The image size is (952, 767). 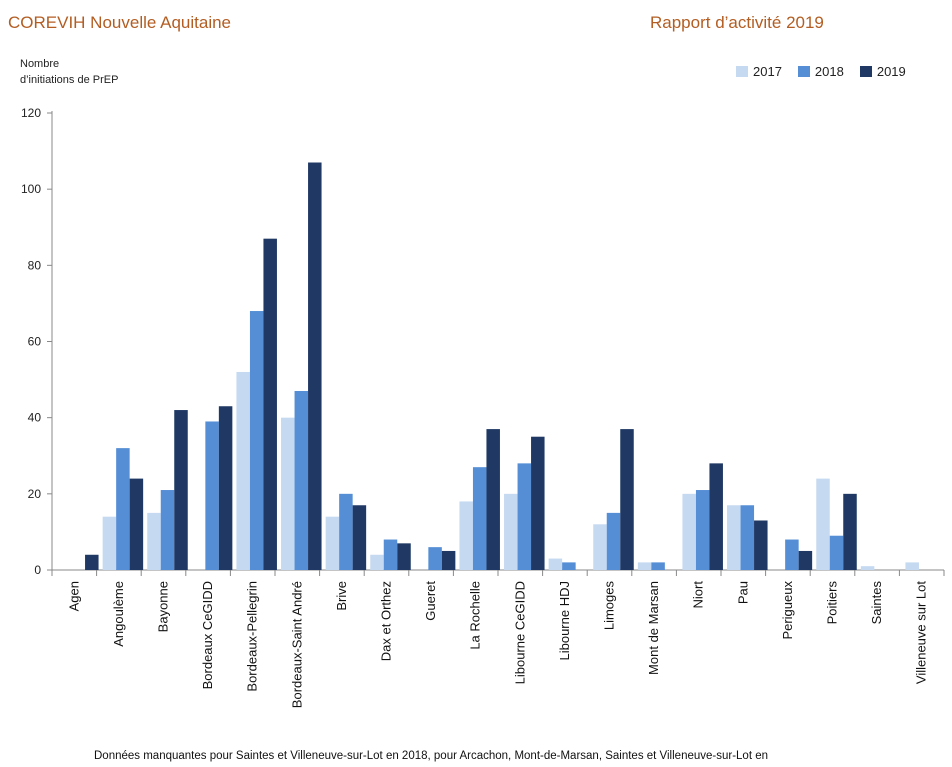 What do you see at coordinates (118, 614) in the screenshot?
I see `x-tick-label: Angoulème` at bounding box center [118, 614].